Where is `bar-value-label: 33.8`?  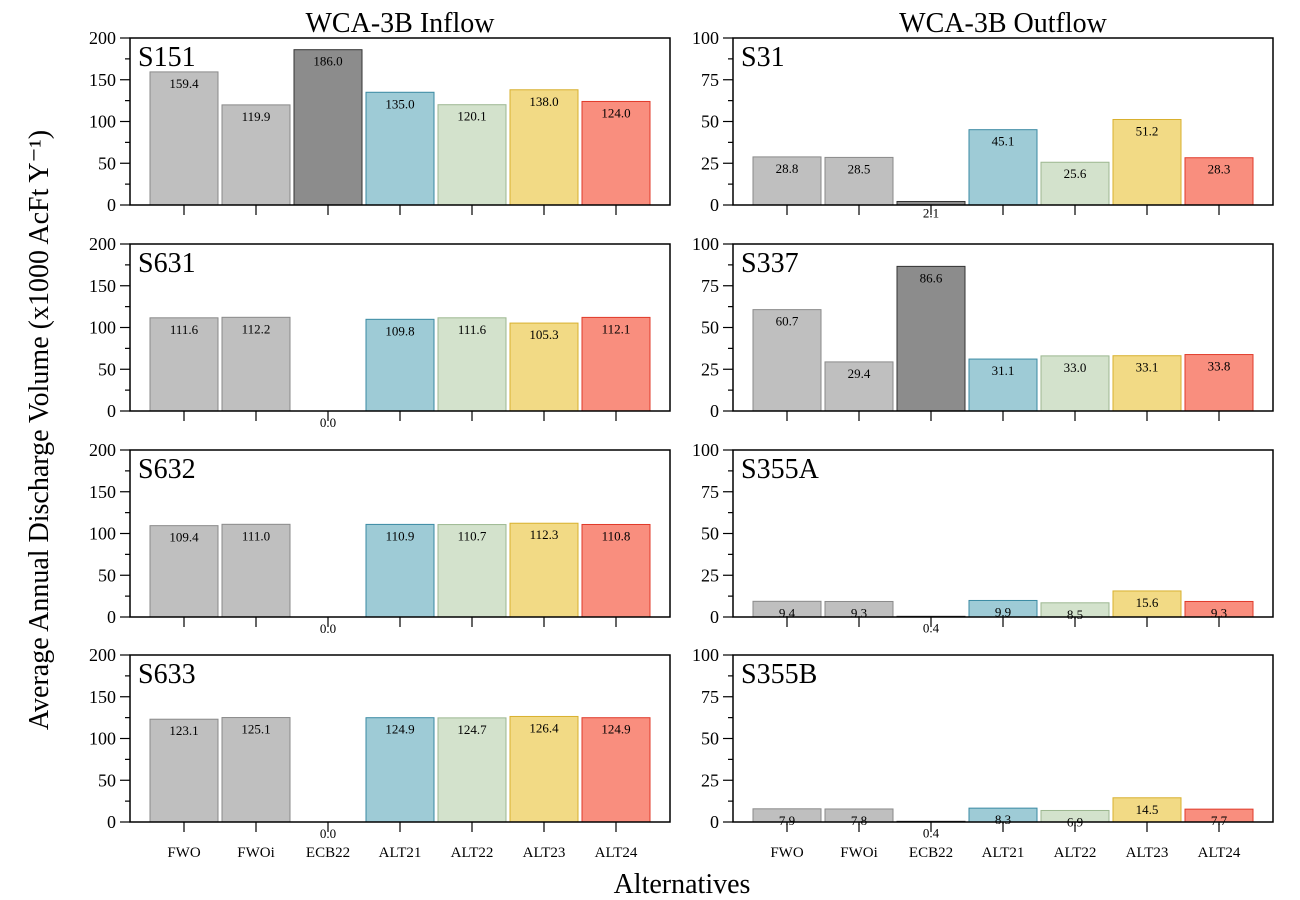
bar-value-label: 33.8 is located at coordinates (1219, 366).